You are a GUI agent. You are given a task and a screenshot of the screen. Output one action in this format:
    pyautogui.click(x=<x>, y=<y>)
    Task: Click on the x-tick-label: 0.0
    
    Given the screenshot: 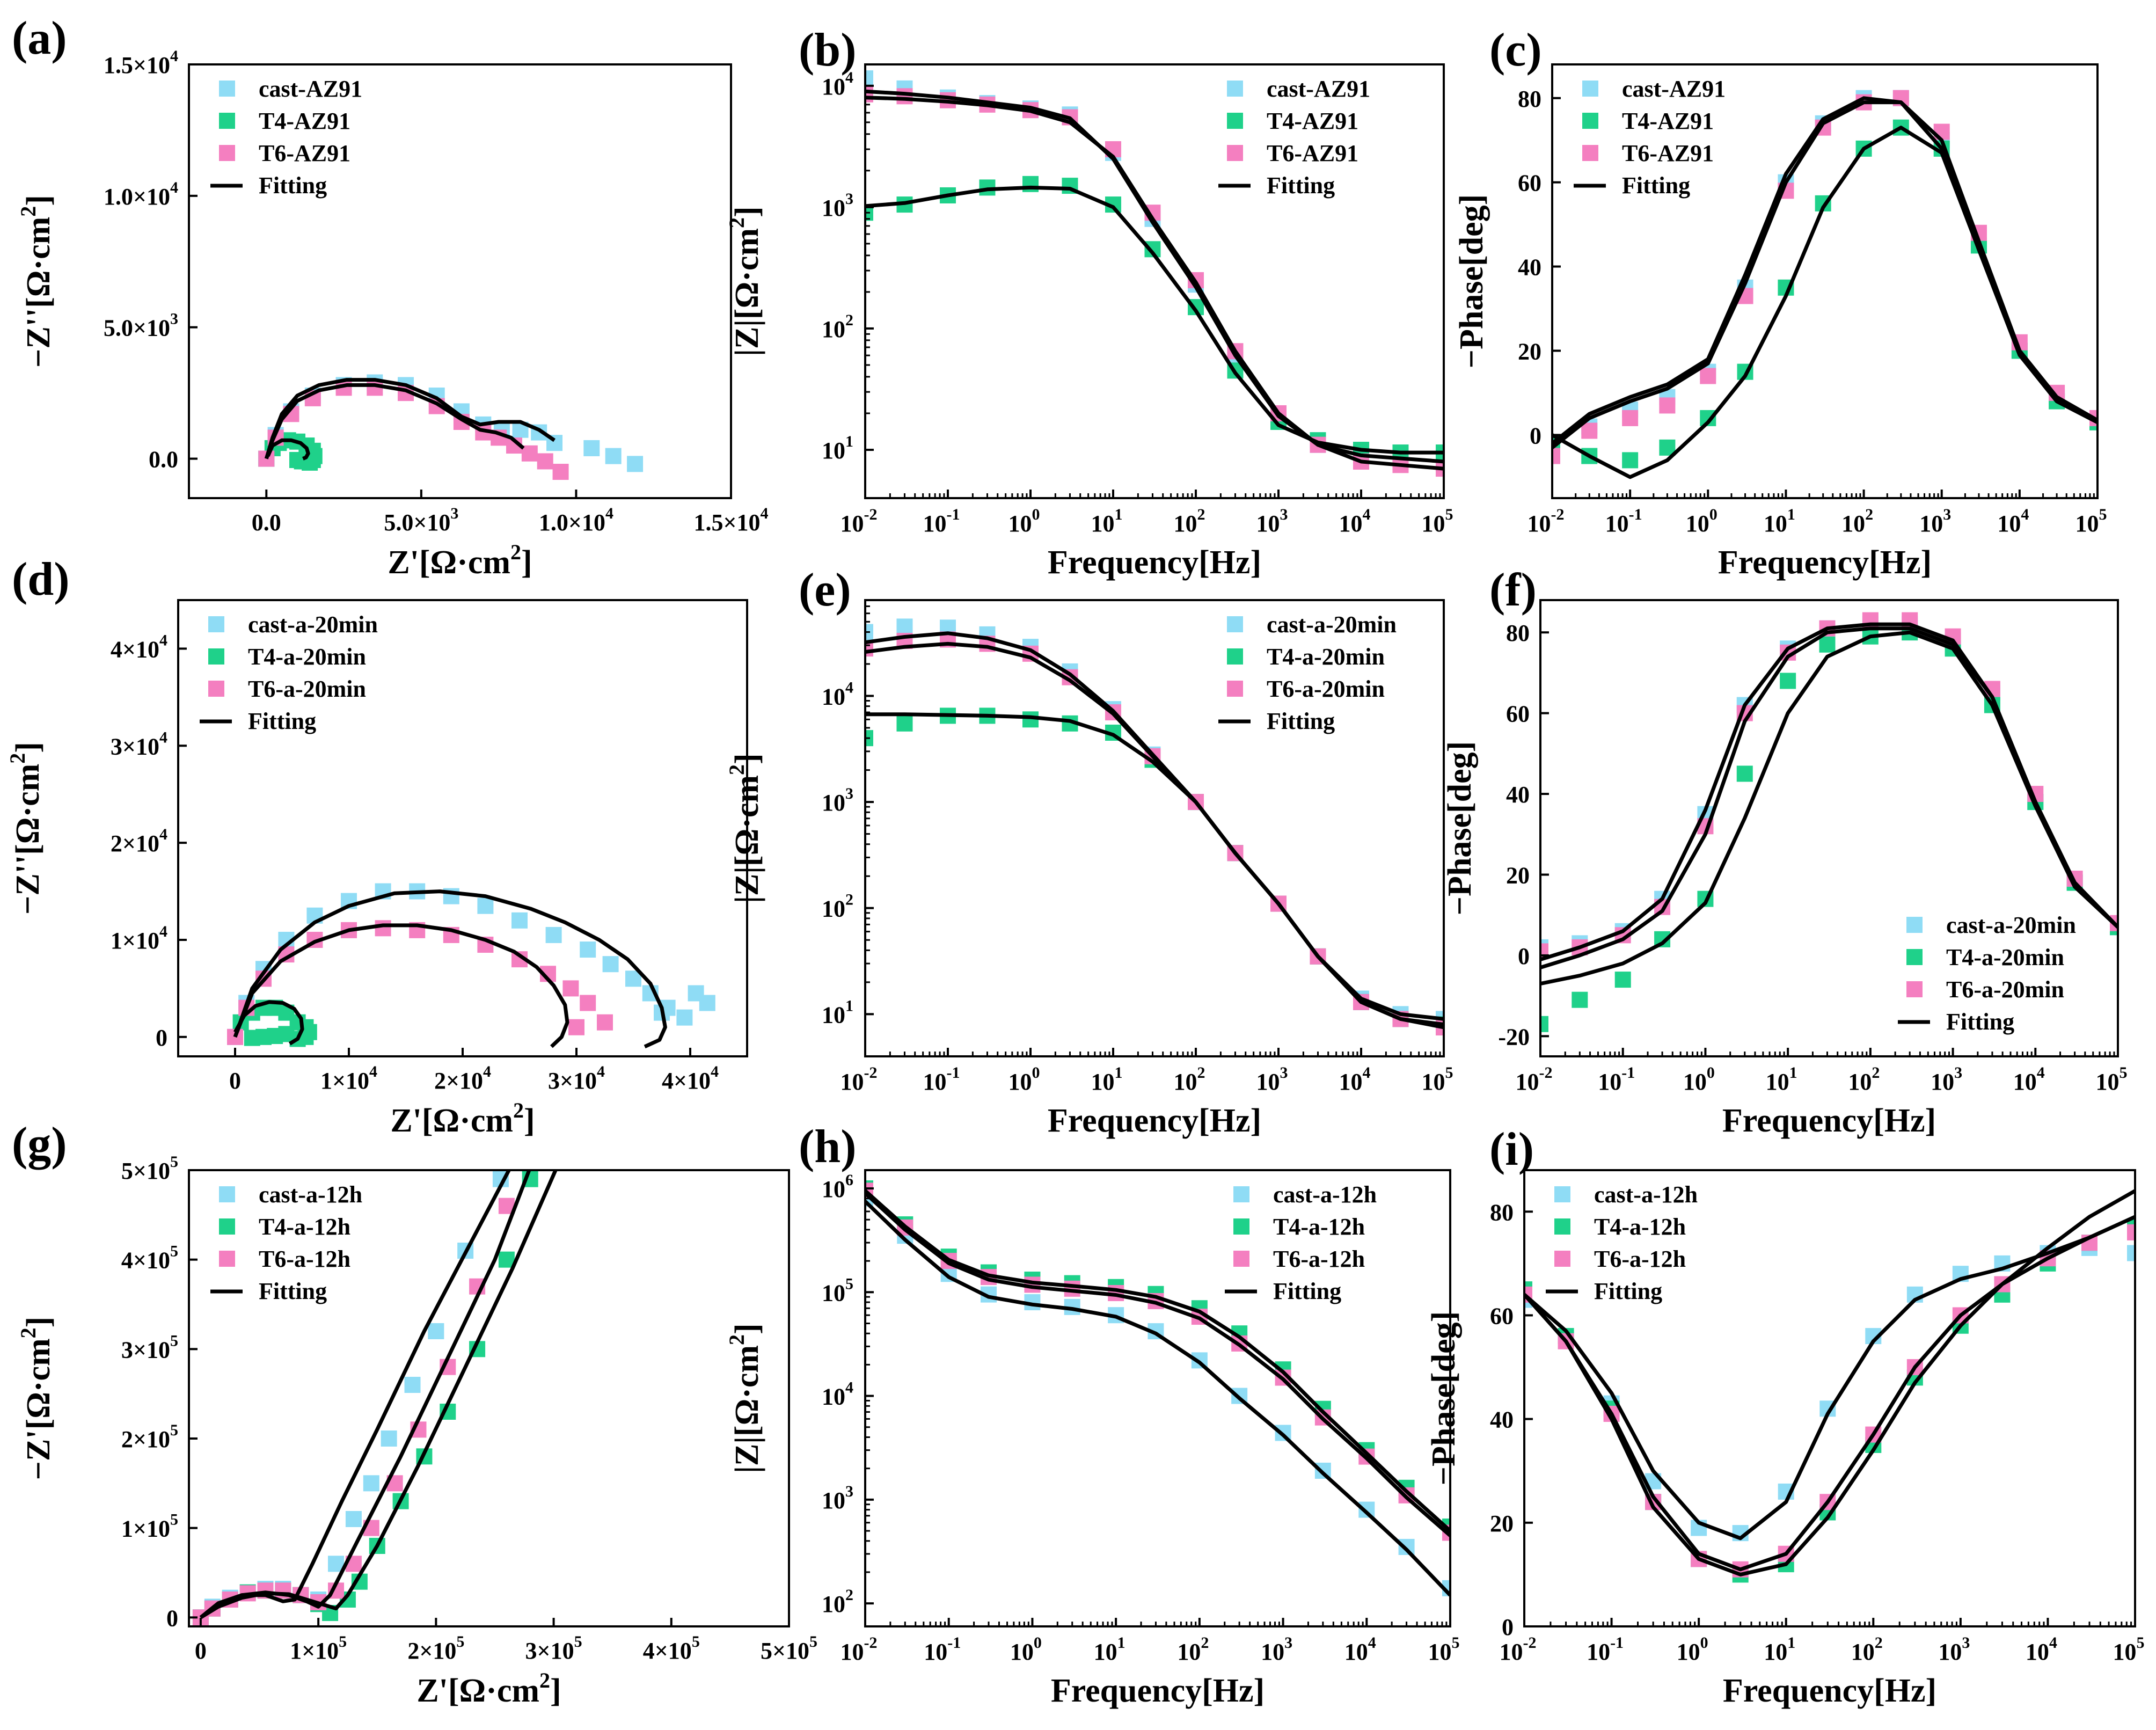 What is the action you would take?
    pyautogui.click(x=266, y=522)
    